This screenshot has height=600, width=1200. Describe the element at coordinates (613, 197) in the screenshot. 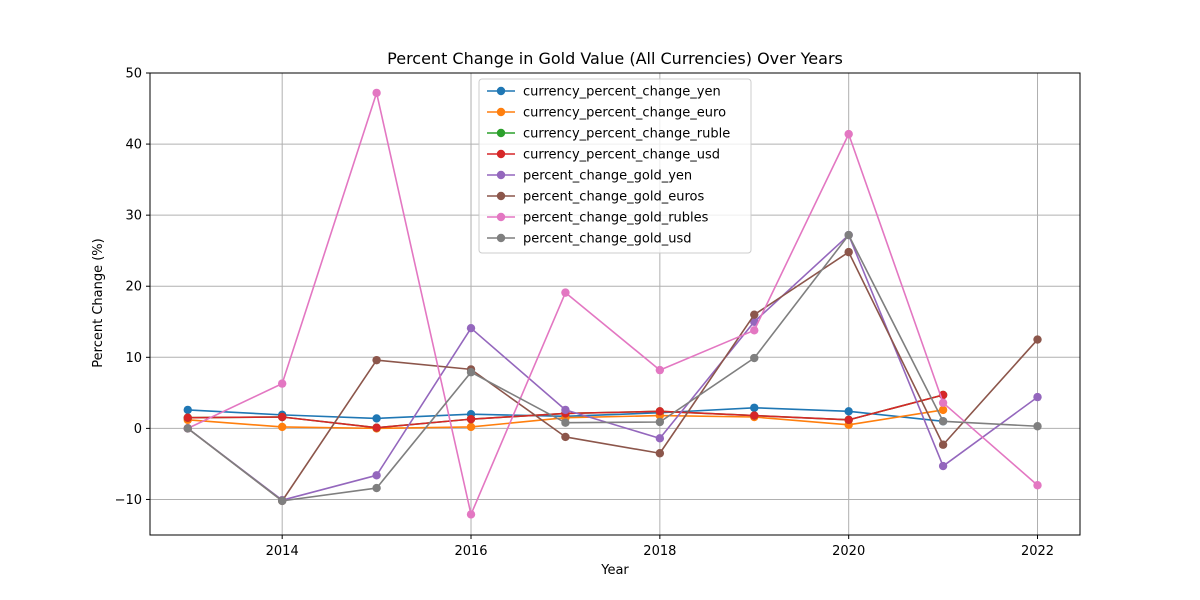

I see `legend-label: percent_change_gold_euros` at that location.